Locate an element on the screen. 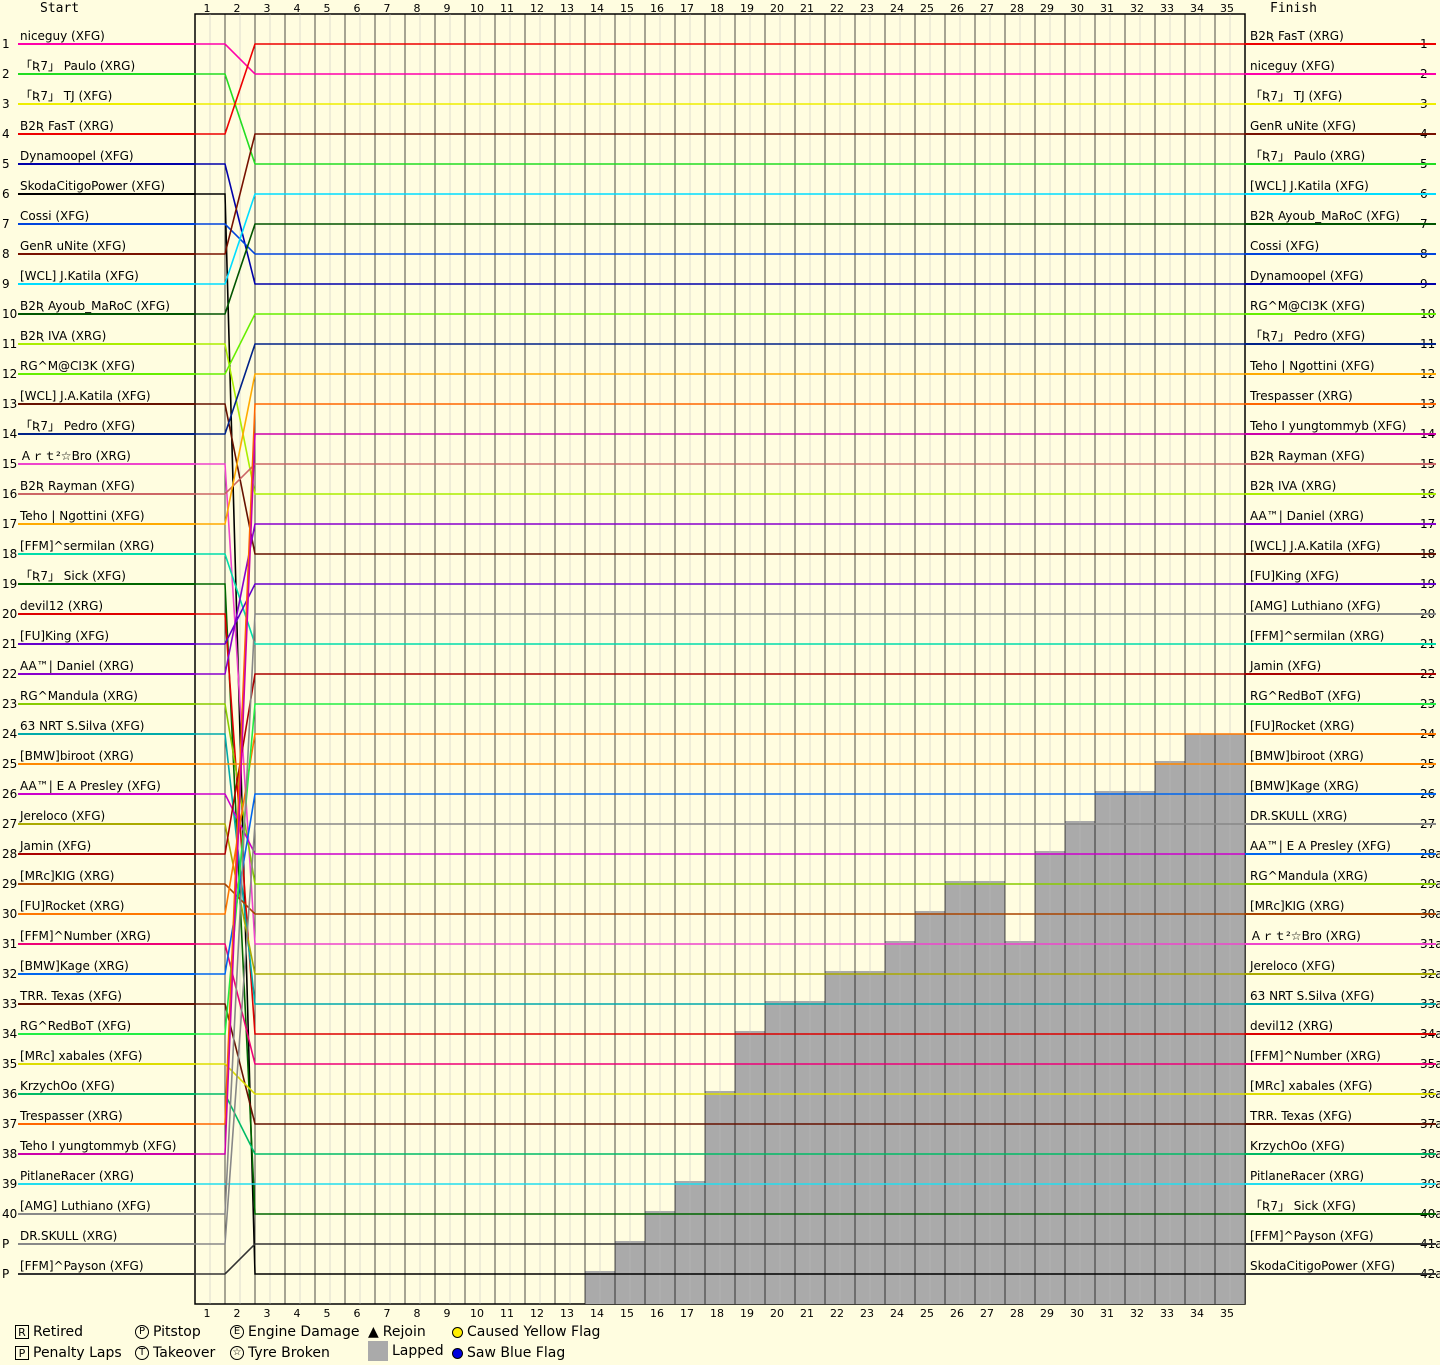  position-label-left: 33 is located at coordinates (9, 1004).